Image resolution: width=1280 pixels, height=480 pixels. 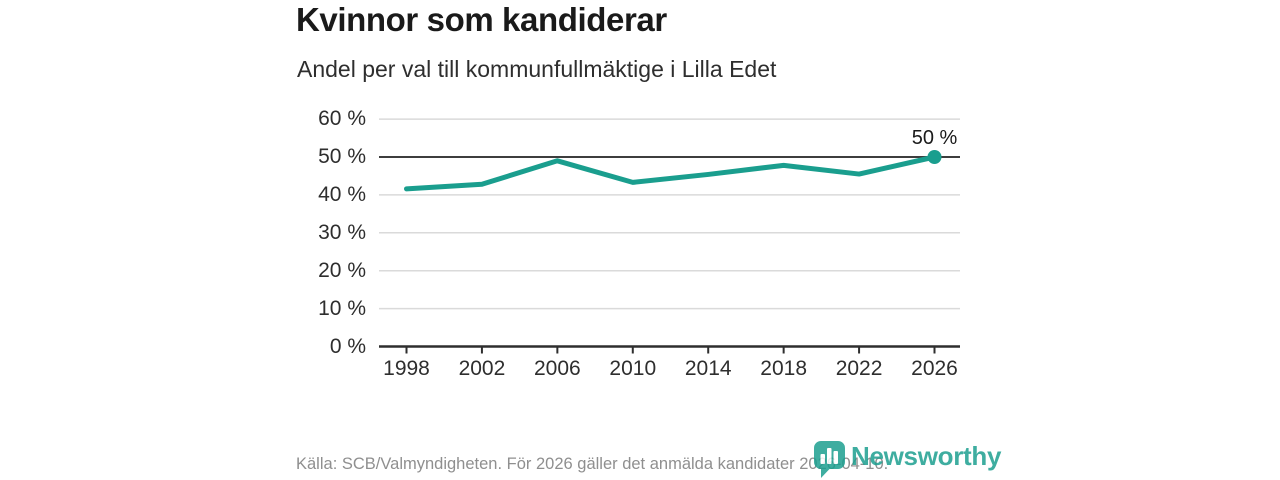 What do you see at coordinates (934, 157) in the screenshot?
I see `endpoint-dot` at bounding box center [934, 157].